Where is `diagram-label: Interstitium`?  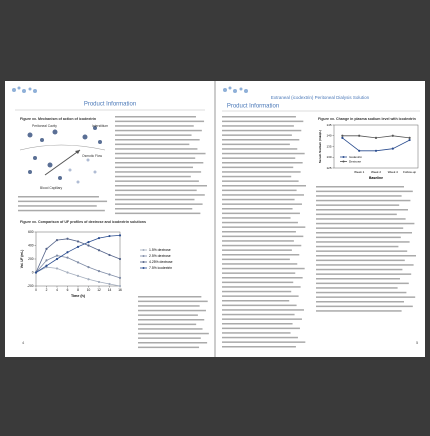
diagram-label: Interstitium is located at coordinates (100, 126).